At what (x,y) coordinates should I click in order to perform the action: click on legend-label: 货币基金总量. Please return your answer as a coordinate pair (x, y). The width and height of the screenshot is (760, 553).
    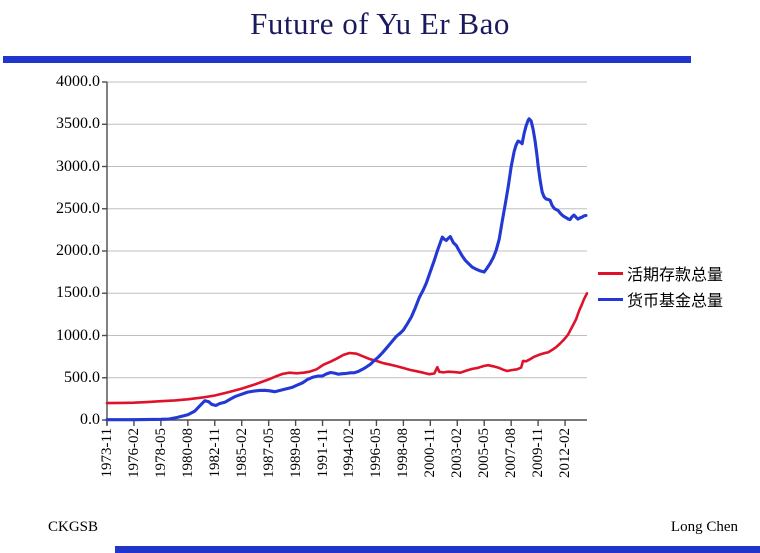
    Looking at the image, I should click on (675, 301).